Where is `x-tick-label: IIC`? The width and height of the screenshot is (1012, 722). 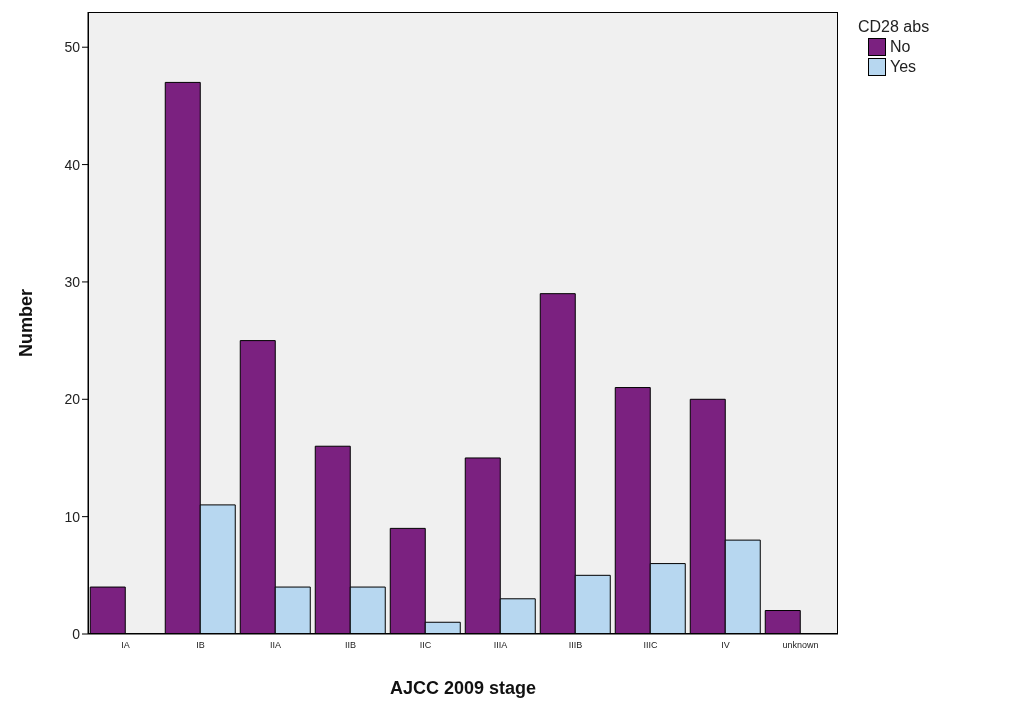 x-tick-label: IIC is located at coordinates (425, 645).